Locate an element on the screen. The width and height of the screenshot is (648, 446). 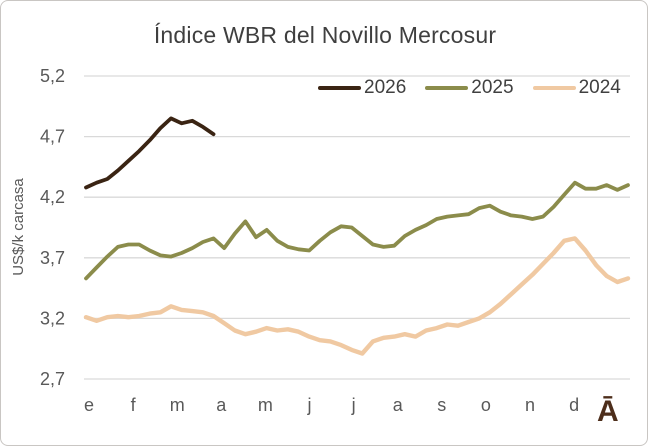
legend-label-2026: 2026 is located at coordinates (385, 87).